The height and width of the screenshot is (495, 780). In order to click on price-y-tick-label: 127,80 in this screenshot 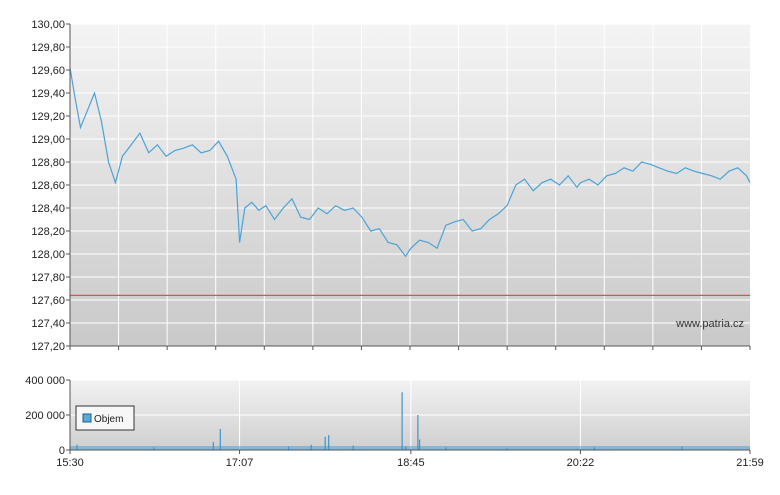, I will do `click(48, 278)`.